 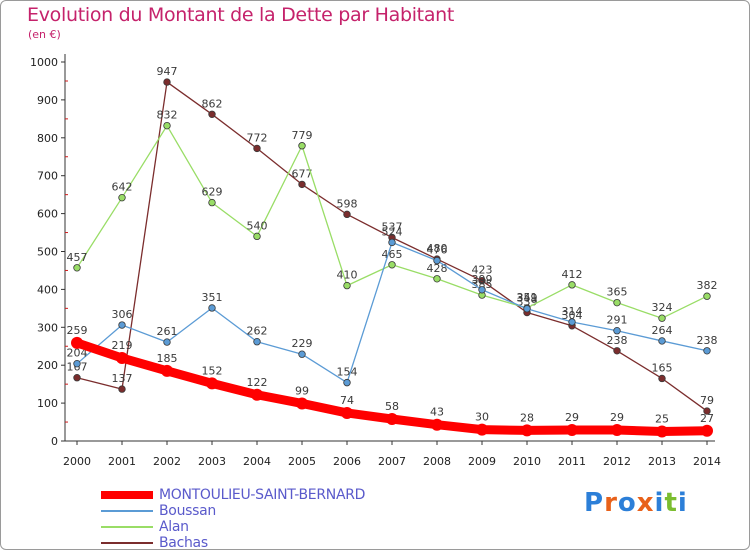 I want to click on data-label: 465, so click(x=392, y=254).